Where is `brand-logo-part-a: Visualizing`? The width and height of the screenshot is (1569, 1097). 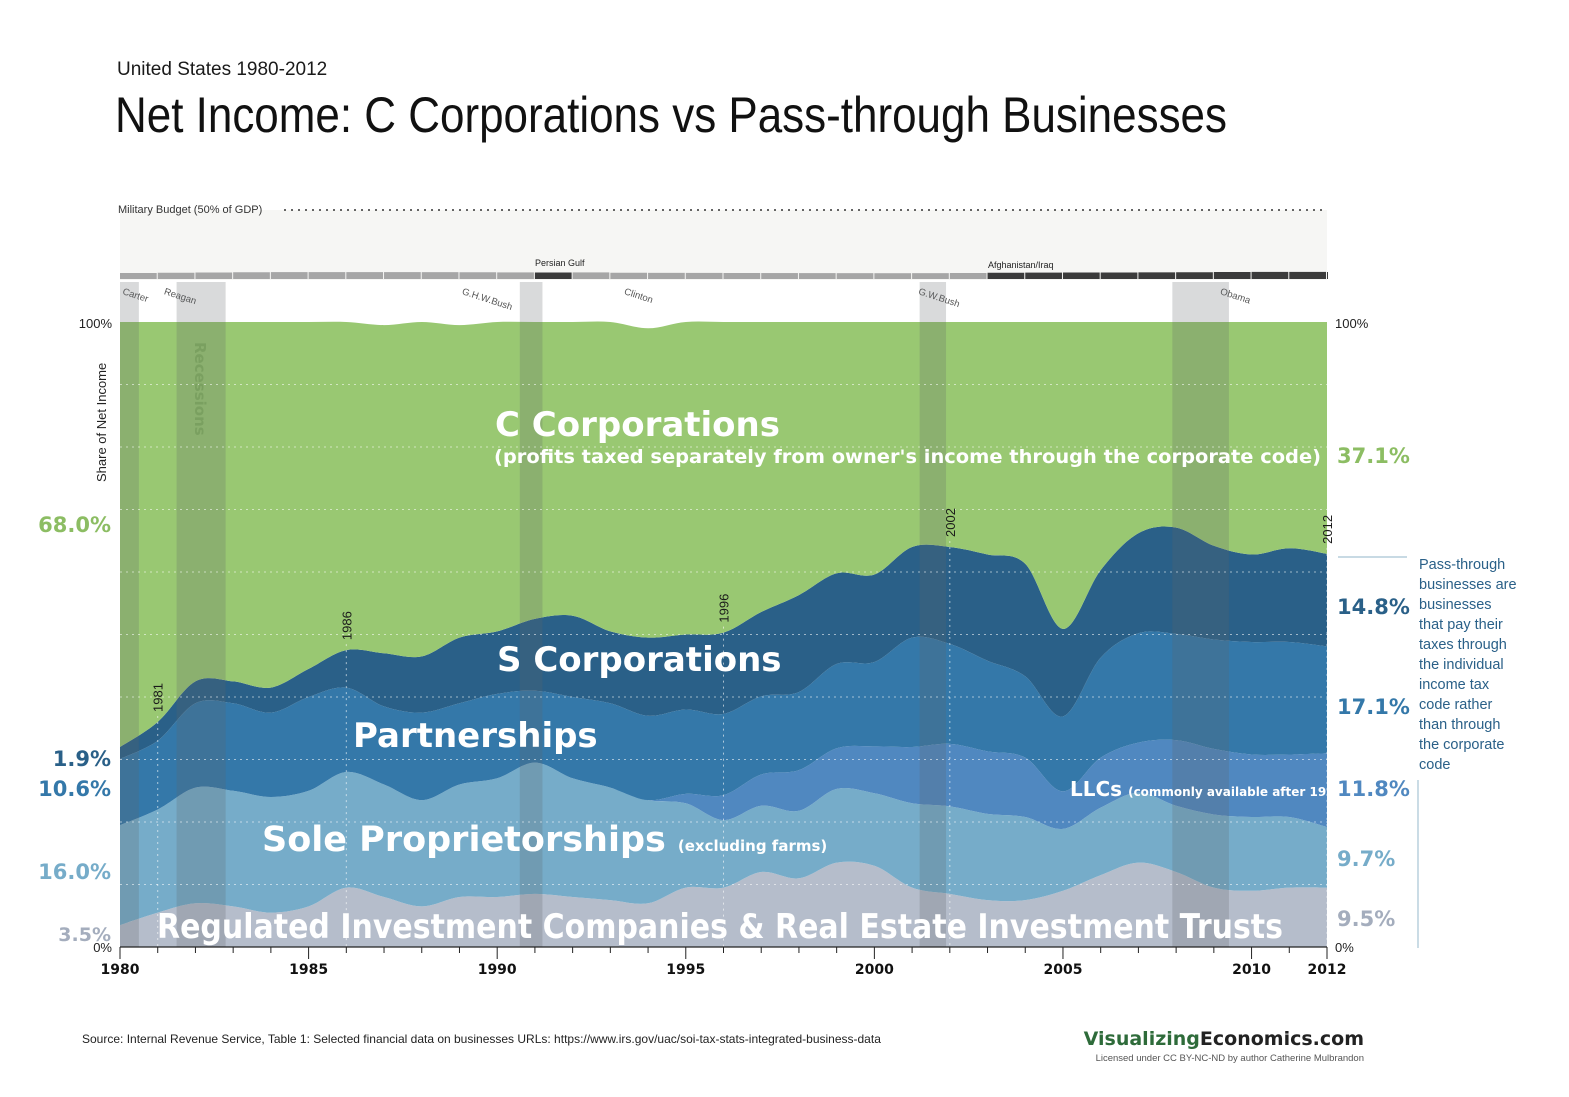 brand-logo-part-a: Visualizing is located at coordinates (1142, 1039).